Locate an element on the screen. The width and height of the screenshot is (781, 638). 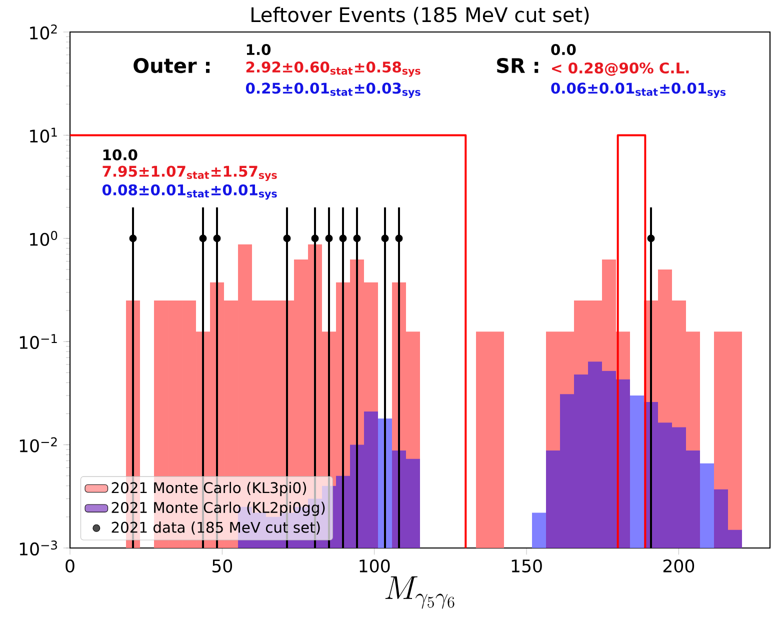
annotation: 7.95±1.07$_{stat}$±1.57$_{sys}$ is located at coordinates (189, 174).